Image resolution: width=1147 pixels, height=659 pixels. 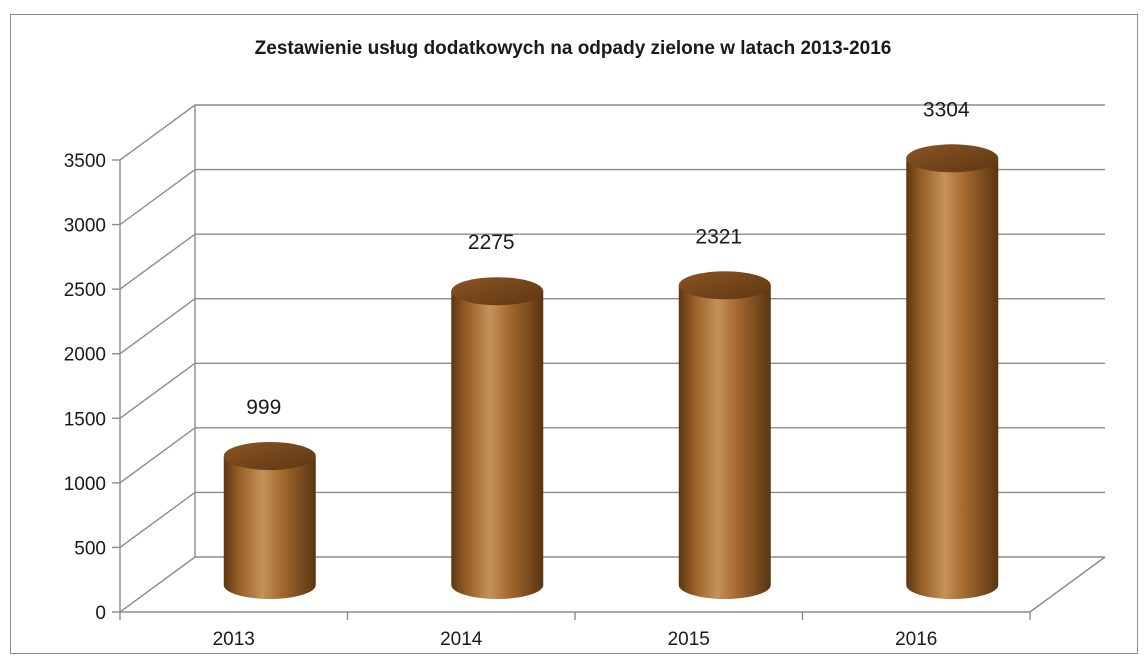 What do you see at coordinates (90, 548) in the screenshot?
I see `y-tick-label: 500` at bounding box center [90, 548].